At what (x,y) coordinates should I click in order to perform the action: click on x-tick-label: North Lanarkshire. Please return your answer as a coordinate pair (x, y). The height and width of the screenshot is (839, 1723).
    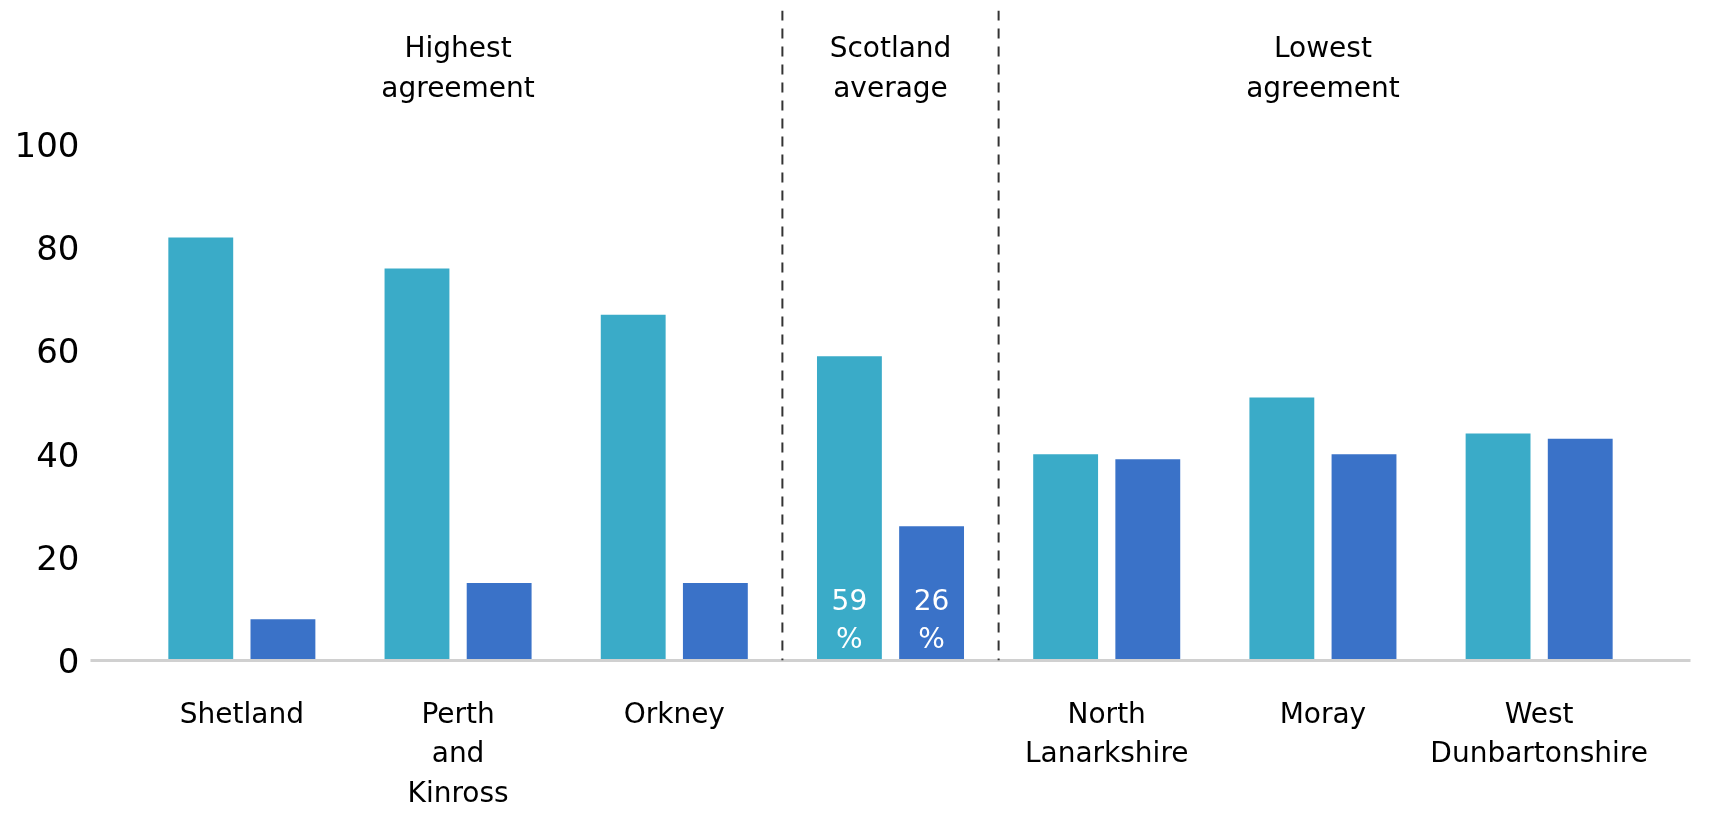
    Looking at the image, I should click on (1106, 733).